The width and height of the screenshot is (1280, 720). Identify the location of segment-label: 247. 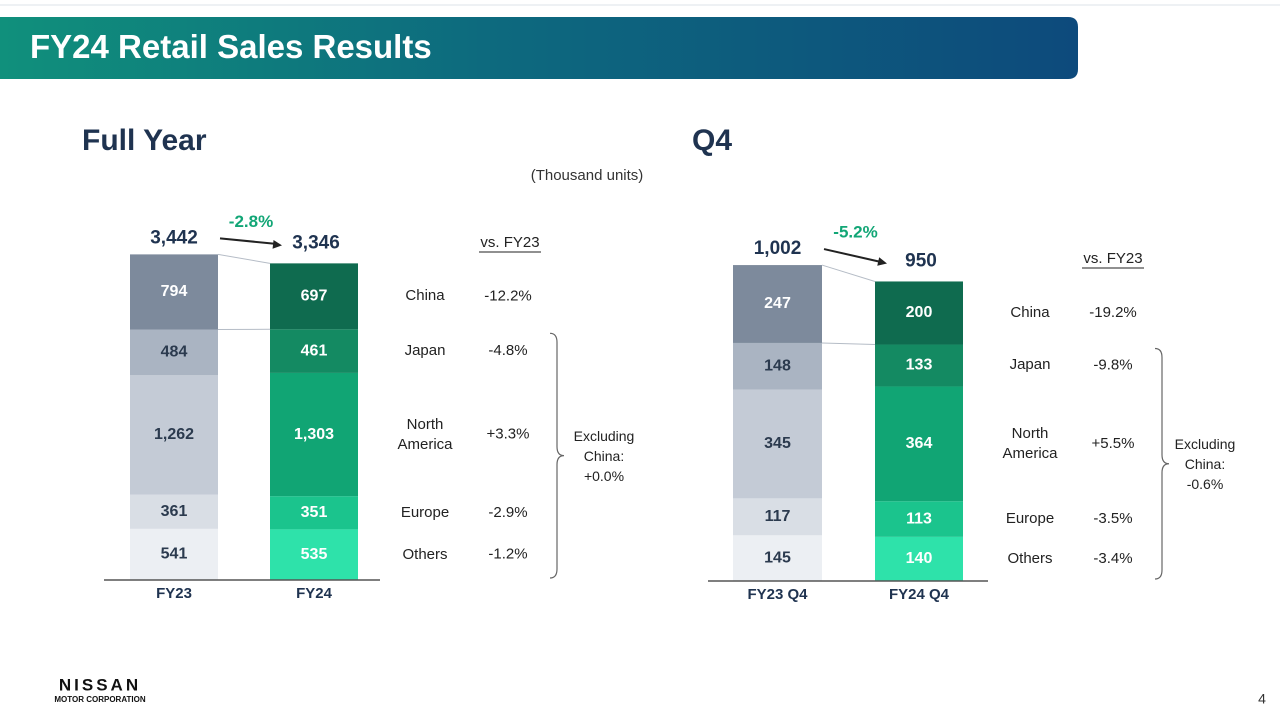
(777, 303).